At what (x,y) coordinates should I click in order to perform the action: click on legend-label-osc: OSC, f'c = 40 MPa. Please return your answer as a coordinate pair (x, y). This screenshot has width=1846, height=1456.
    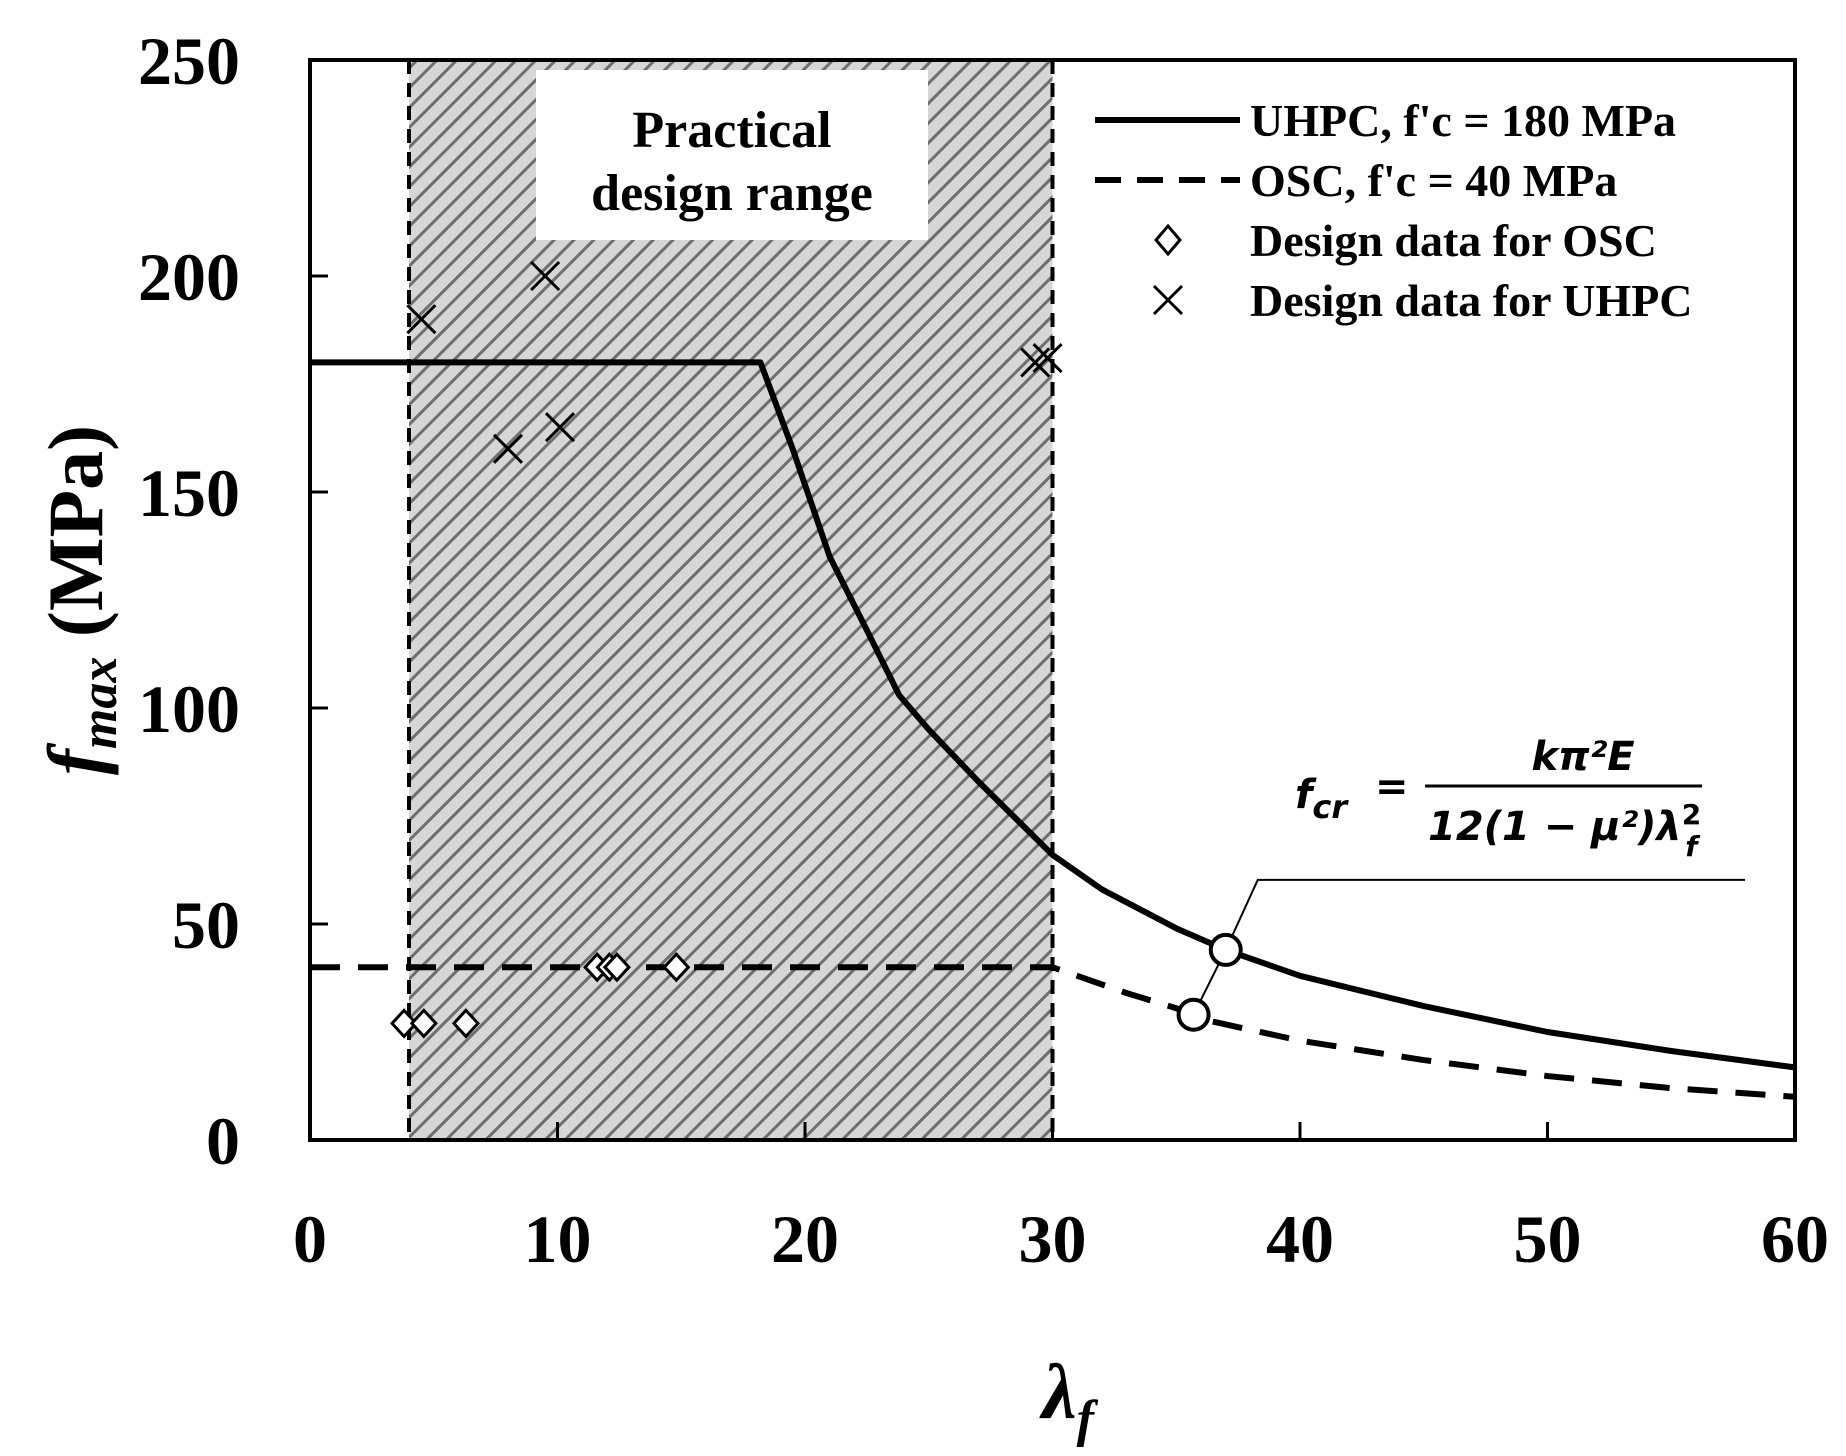
    Looking at the image, I should click on (1433, 180).